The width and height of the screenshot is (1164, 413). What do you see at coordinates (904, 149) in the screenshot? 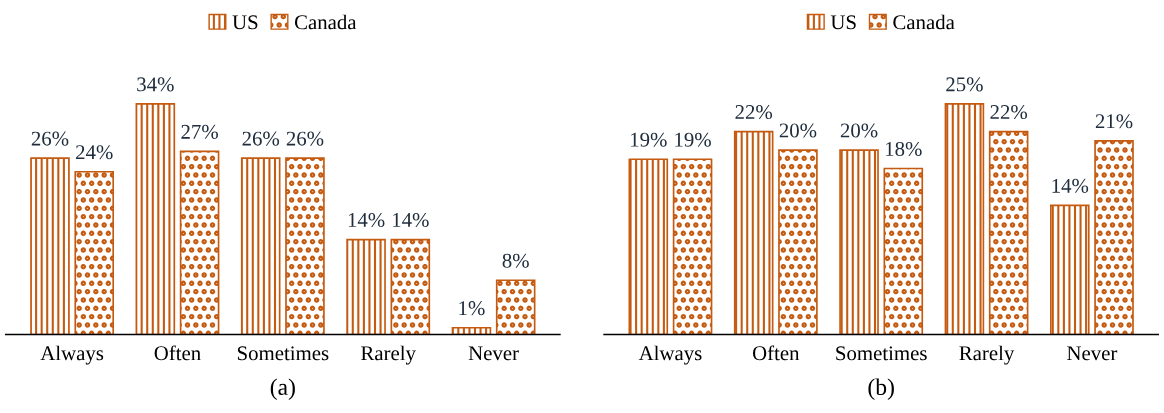
I see `data-label: 18%` at bounding box center [904, 149].